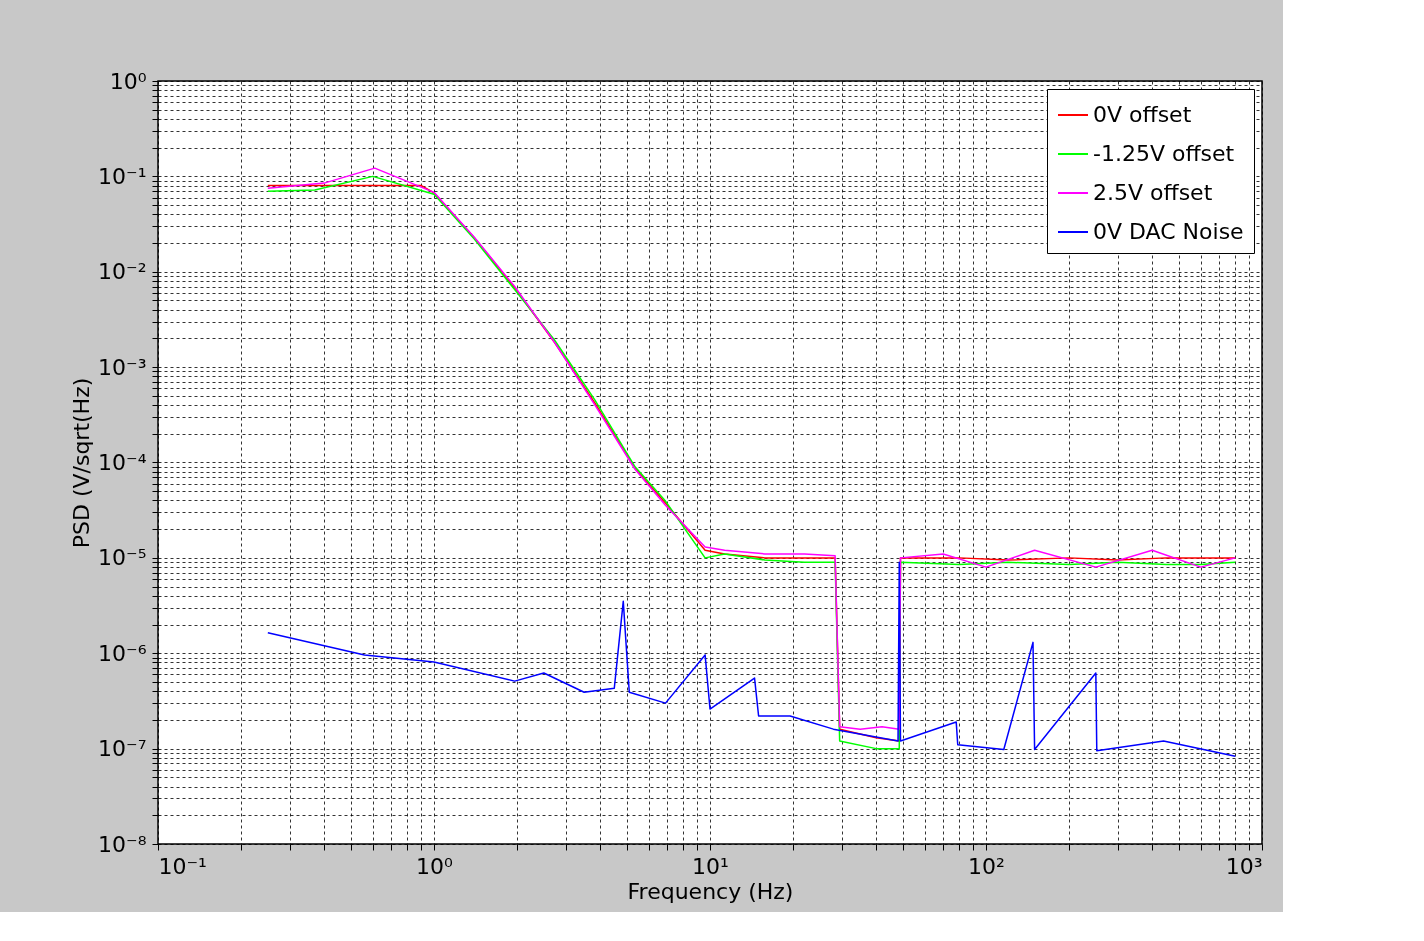 This screenshot has width=1424, height=941. Describe the element at coordinates (1153, 192) in the screenshot. I see `legend-label: 2.5V offset` at that location.